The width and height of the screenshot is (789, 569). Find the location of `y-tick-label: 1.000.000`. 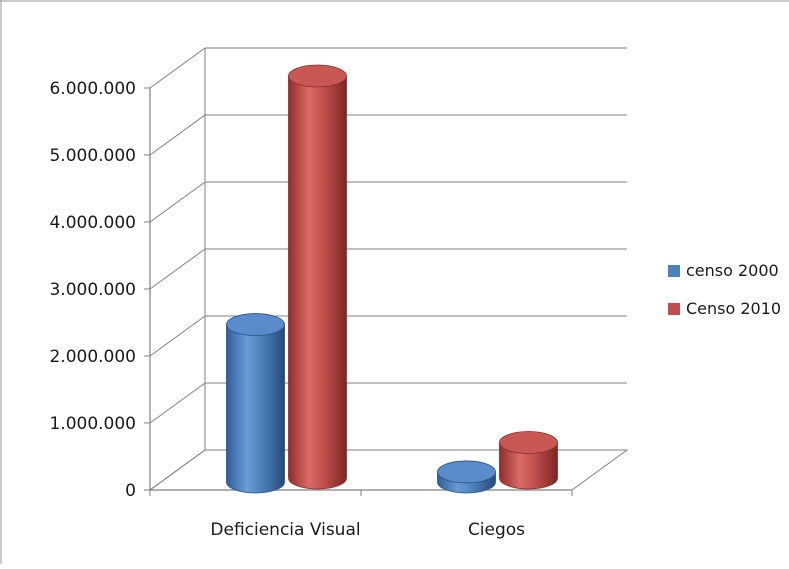

y-tick-label: 1.000.000 is located at coordinates (92, 424).